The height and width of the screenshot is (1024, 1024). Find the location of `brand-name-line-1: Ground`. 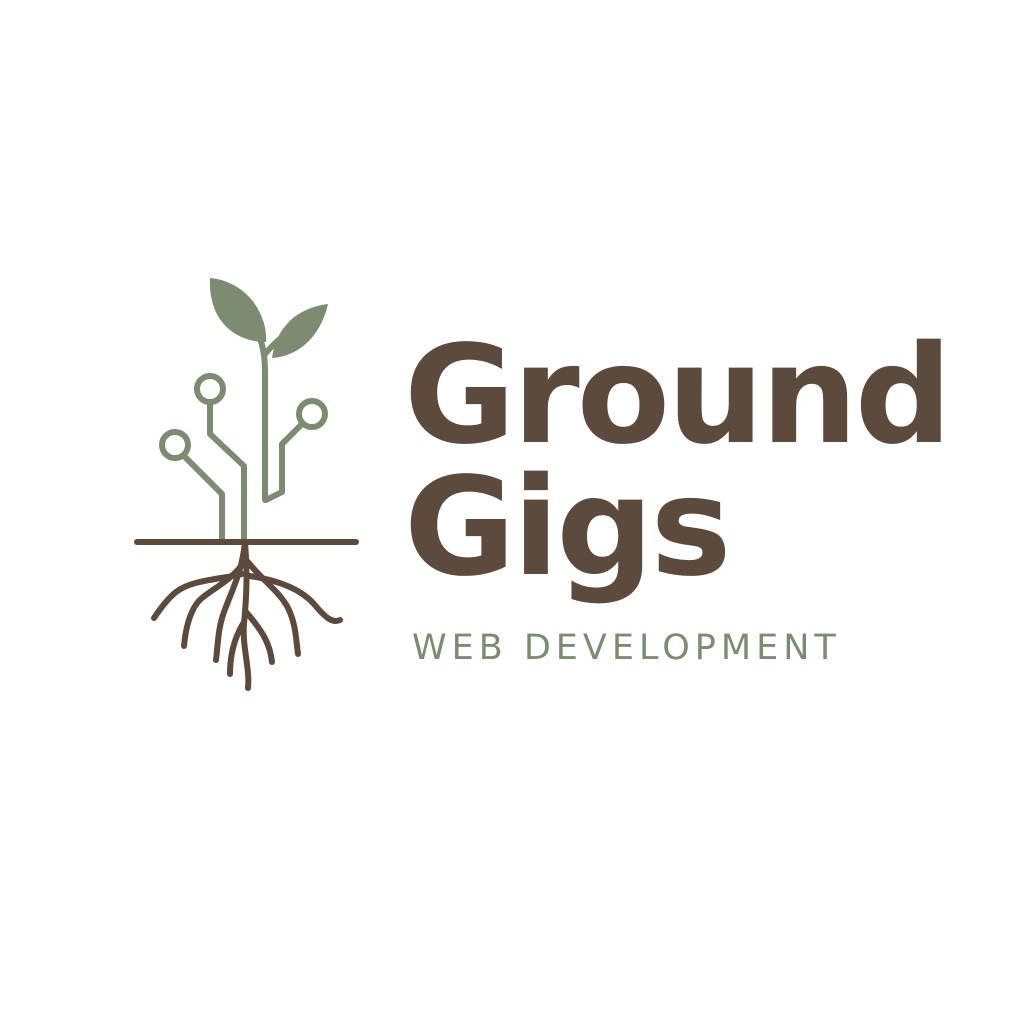

brand-name-line-1: Ground is located at coordinates (678, 396).